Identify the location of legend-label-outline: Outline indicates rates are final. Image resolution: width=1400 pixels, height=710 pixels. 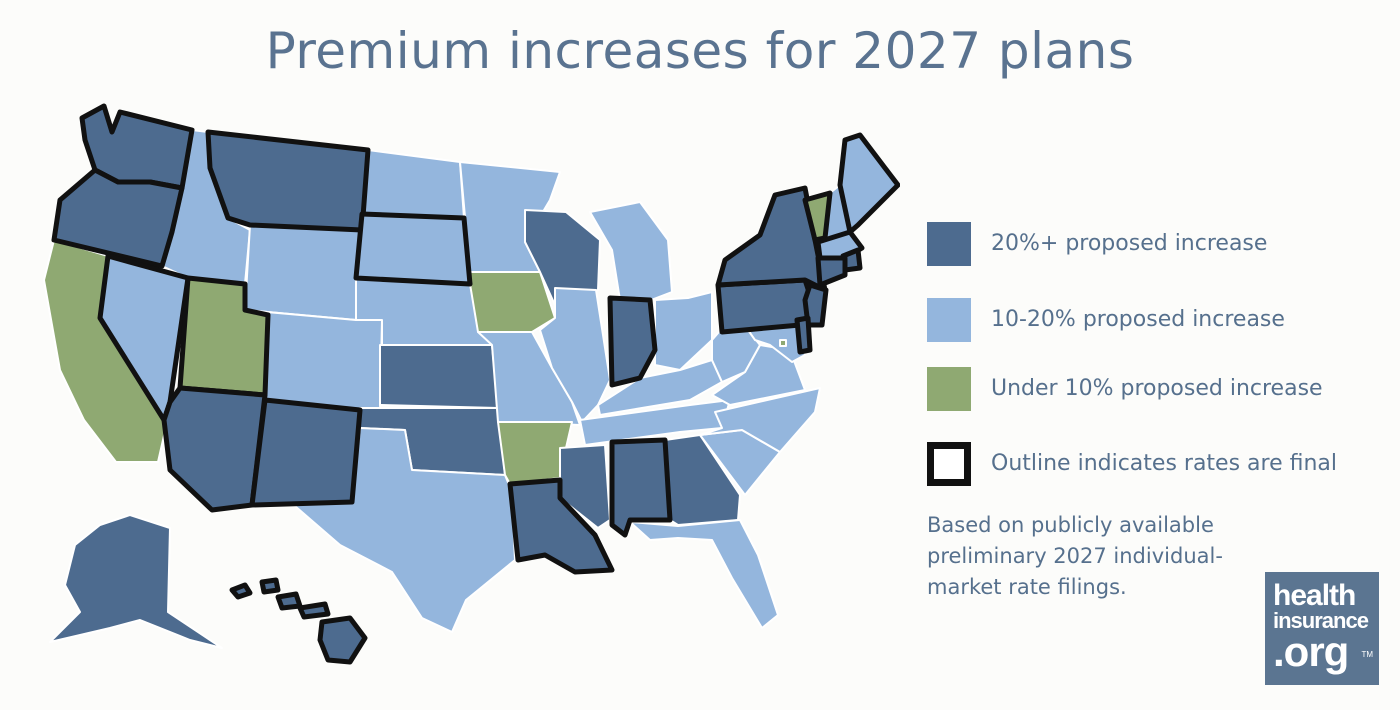
(1164, 463).